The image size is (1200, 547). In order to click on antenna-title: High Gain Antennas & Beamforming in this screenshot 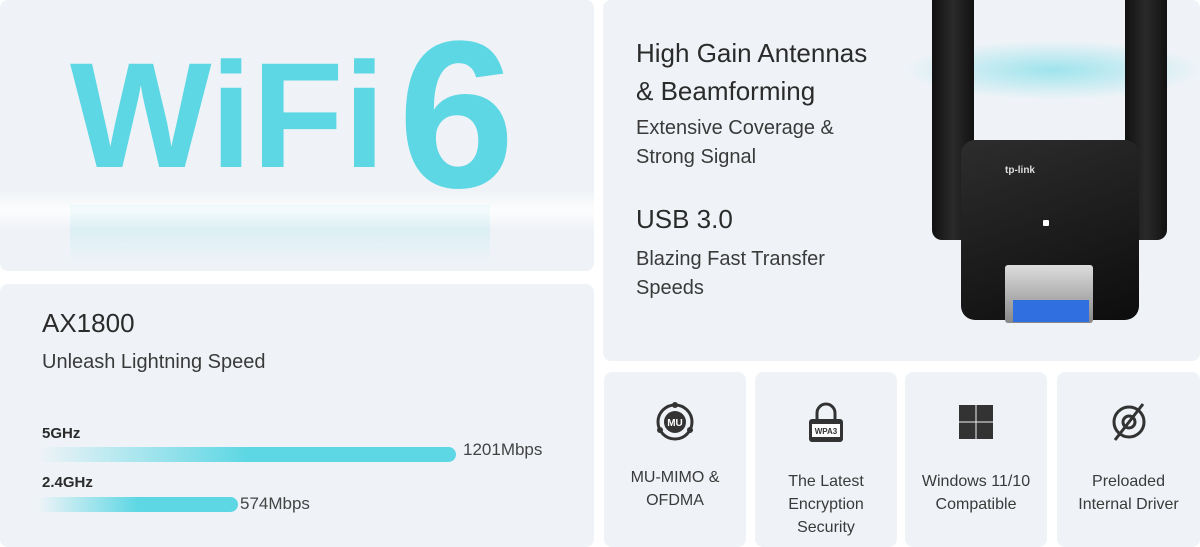, I will do `click(751, 72)`.